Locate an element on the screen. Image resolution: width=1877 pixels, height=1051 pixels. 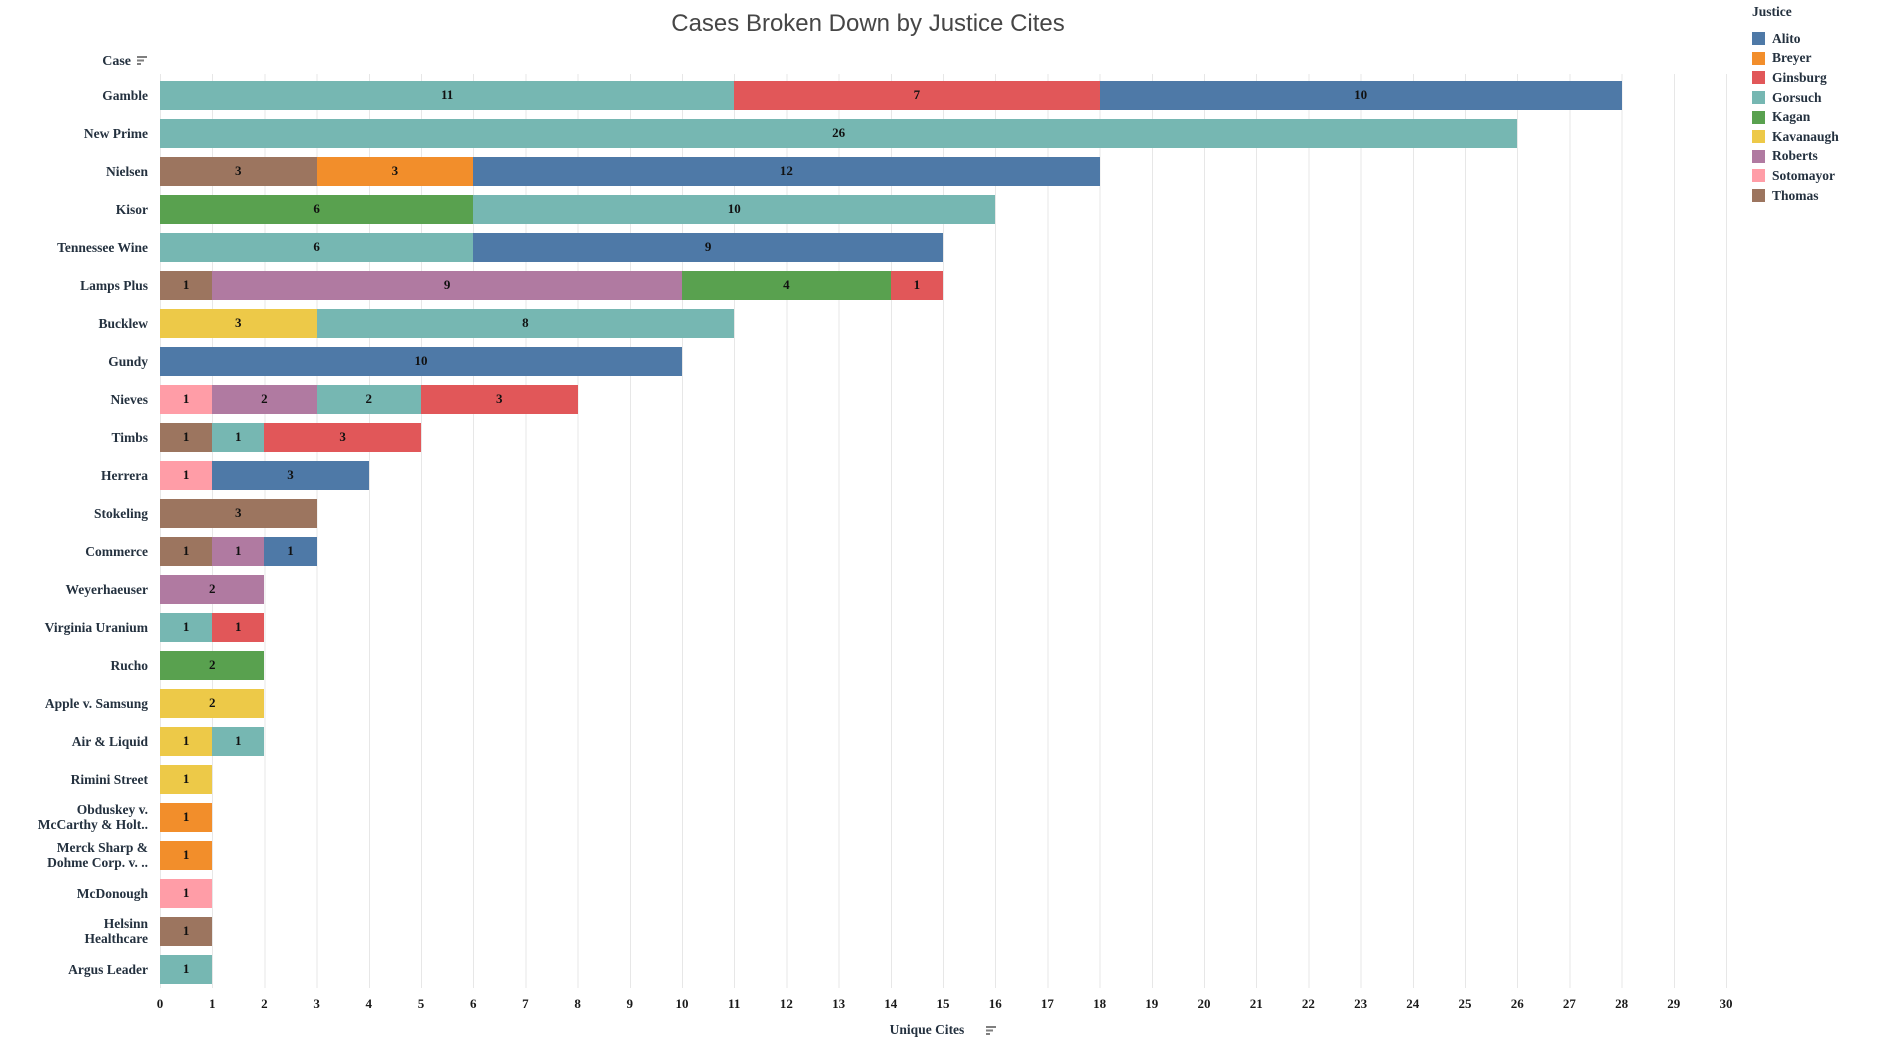
bar-segment-kavanaugh: 2 is located at coordinates (212, 703).